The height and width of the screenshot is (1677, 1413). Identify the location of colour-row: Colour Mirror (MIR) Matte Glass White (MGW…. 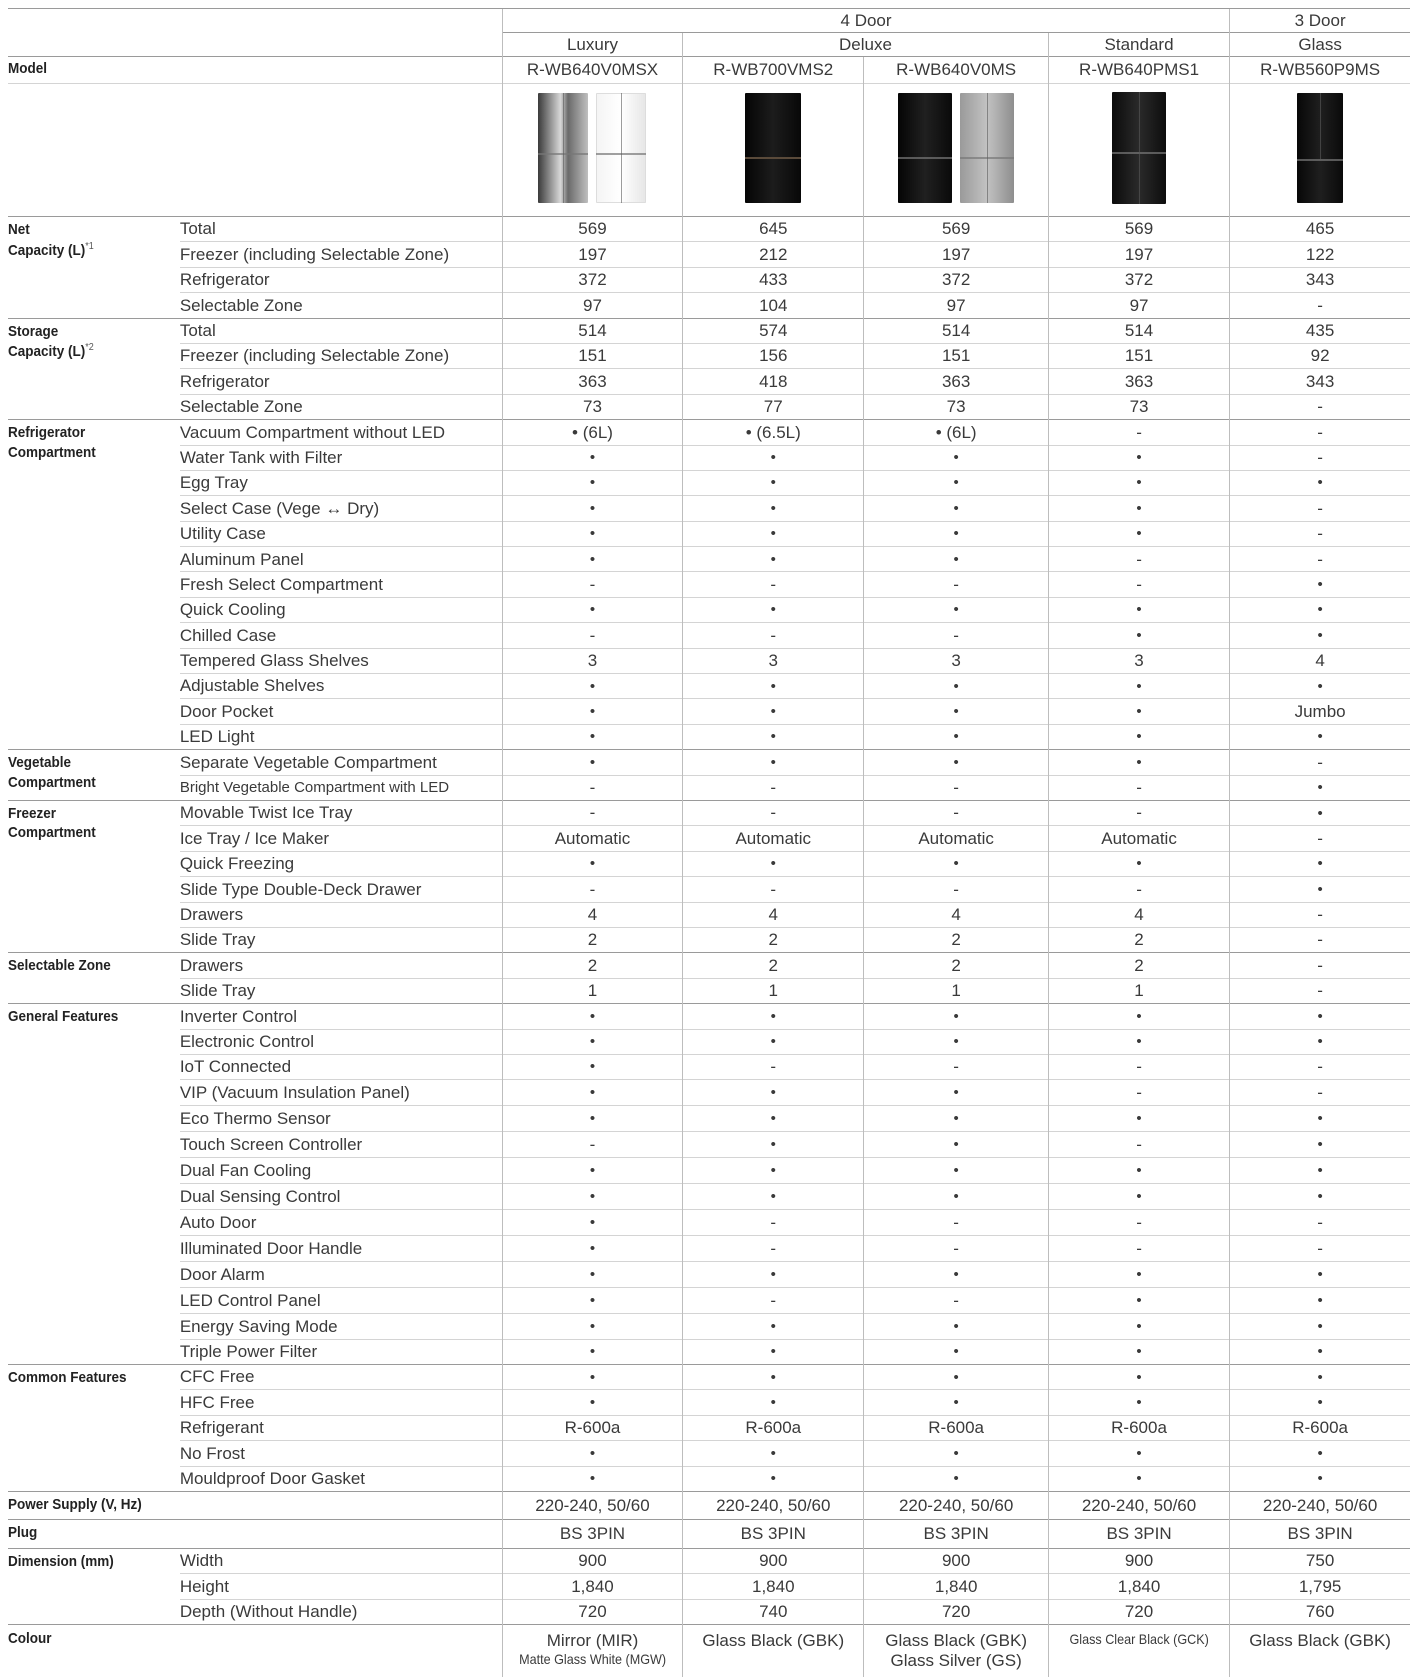
(709, 1650).